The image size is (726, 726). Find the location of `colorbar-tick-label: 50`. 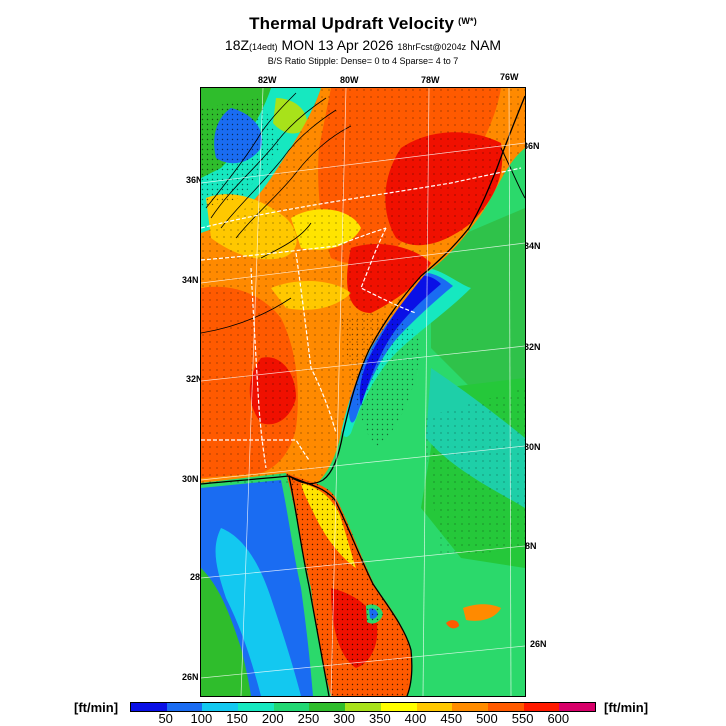

colorbar-tick-label: 50 is located at coordinates (165, 718).